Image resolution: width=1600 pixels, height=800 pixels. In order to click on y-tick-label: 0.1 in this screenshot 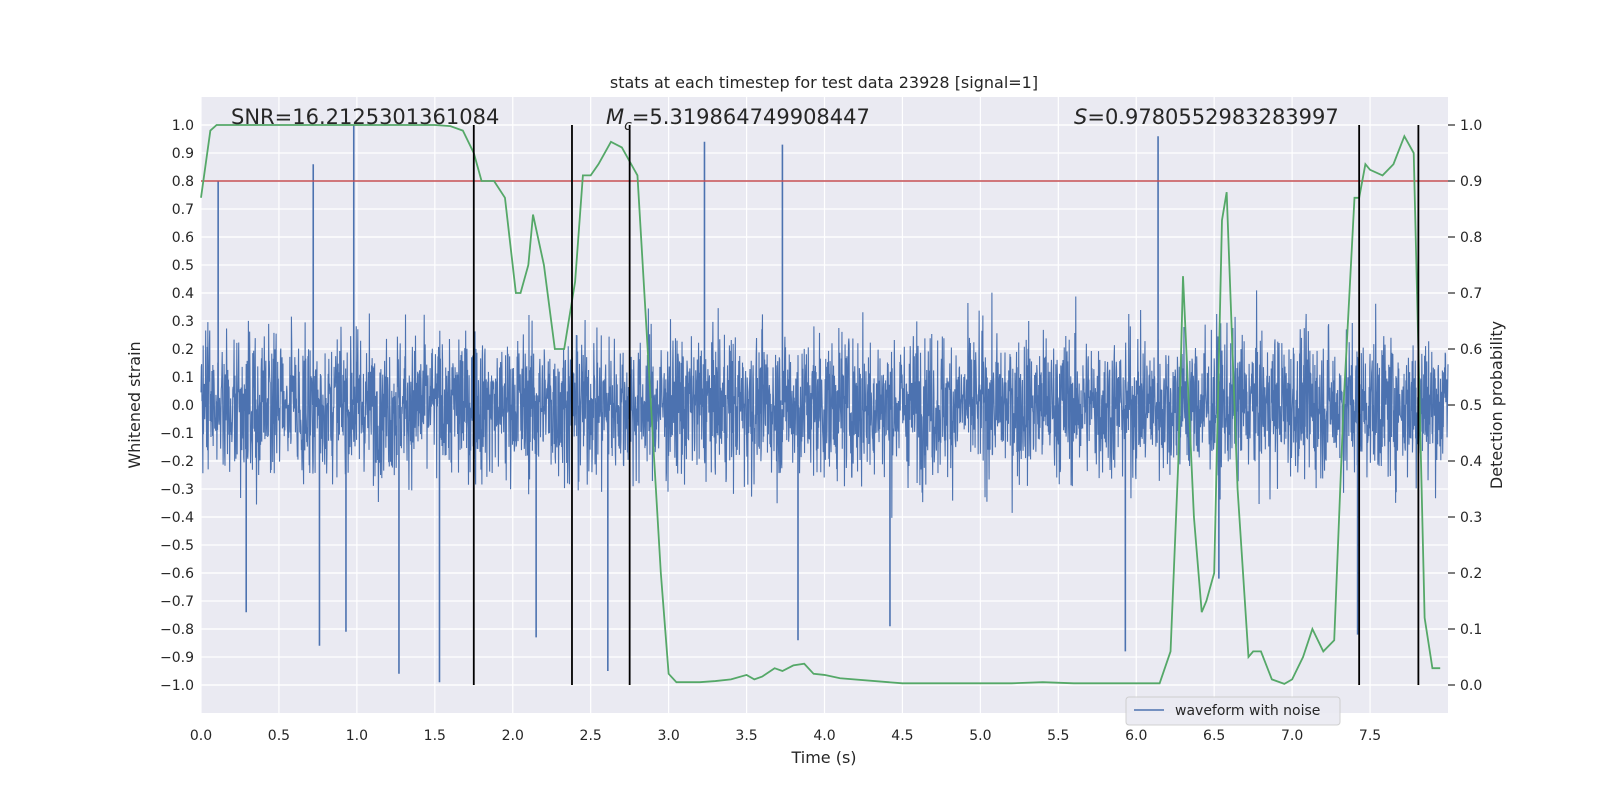, I will do `click(183, 378)`.